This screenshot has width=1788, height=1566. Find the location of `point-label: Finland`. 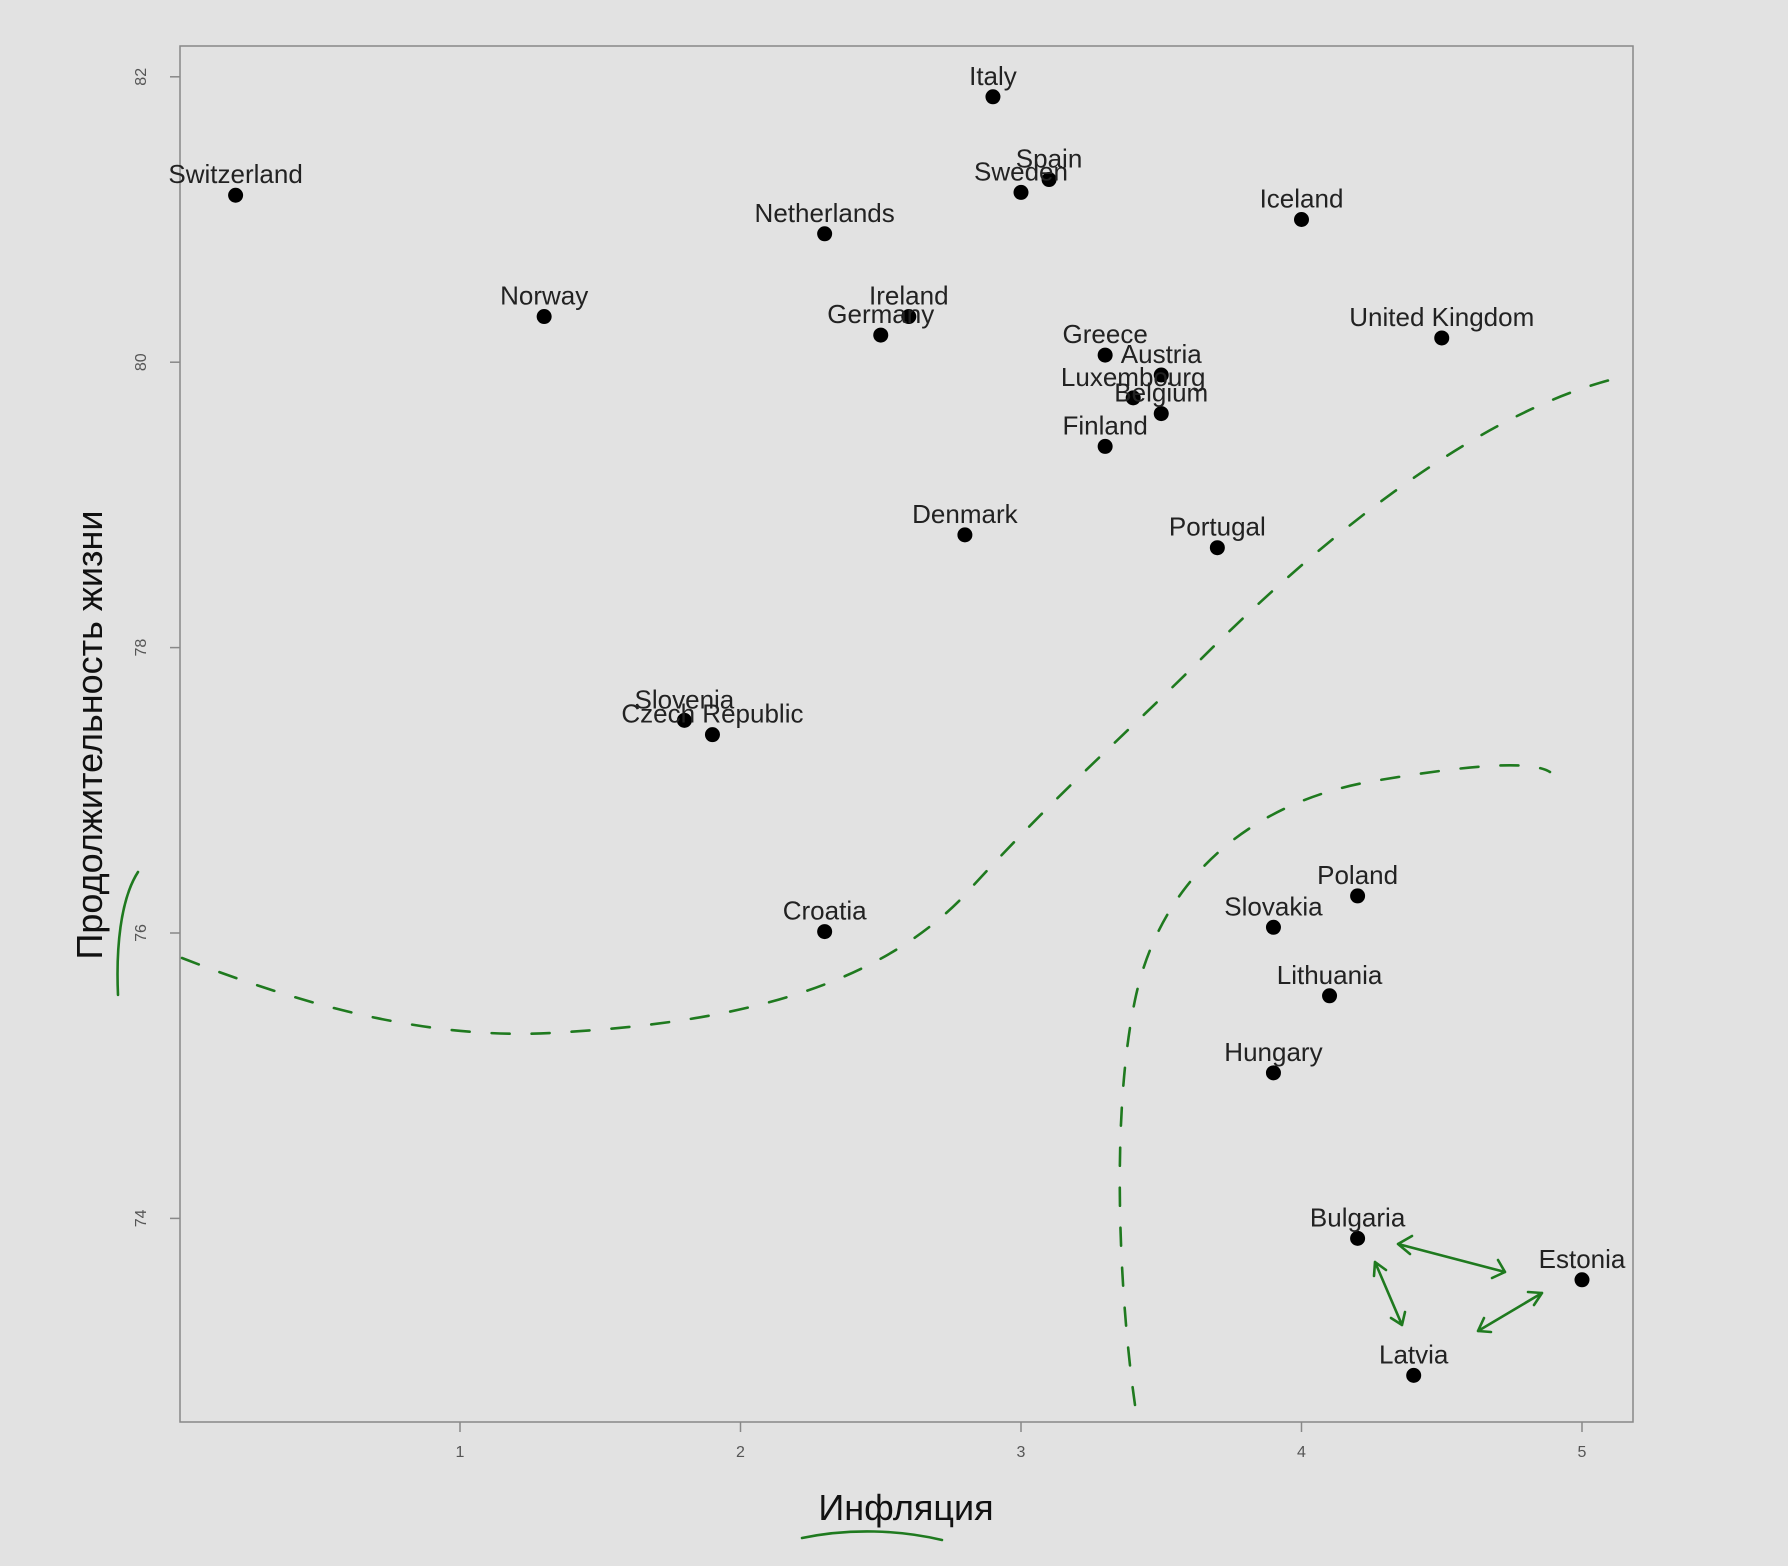

point-label: Finland is located at coordinates (1105, 425).